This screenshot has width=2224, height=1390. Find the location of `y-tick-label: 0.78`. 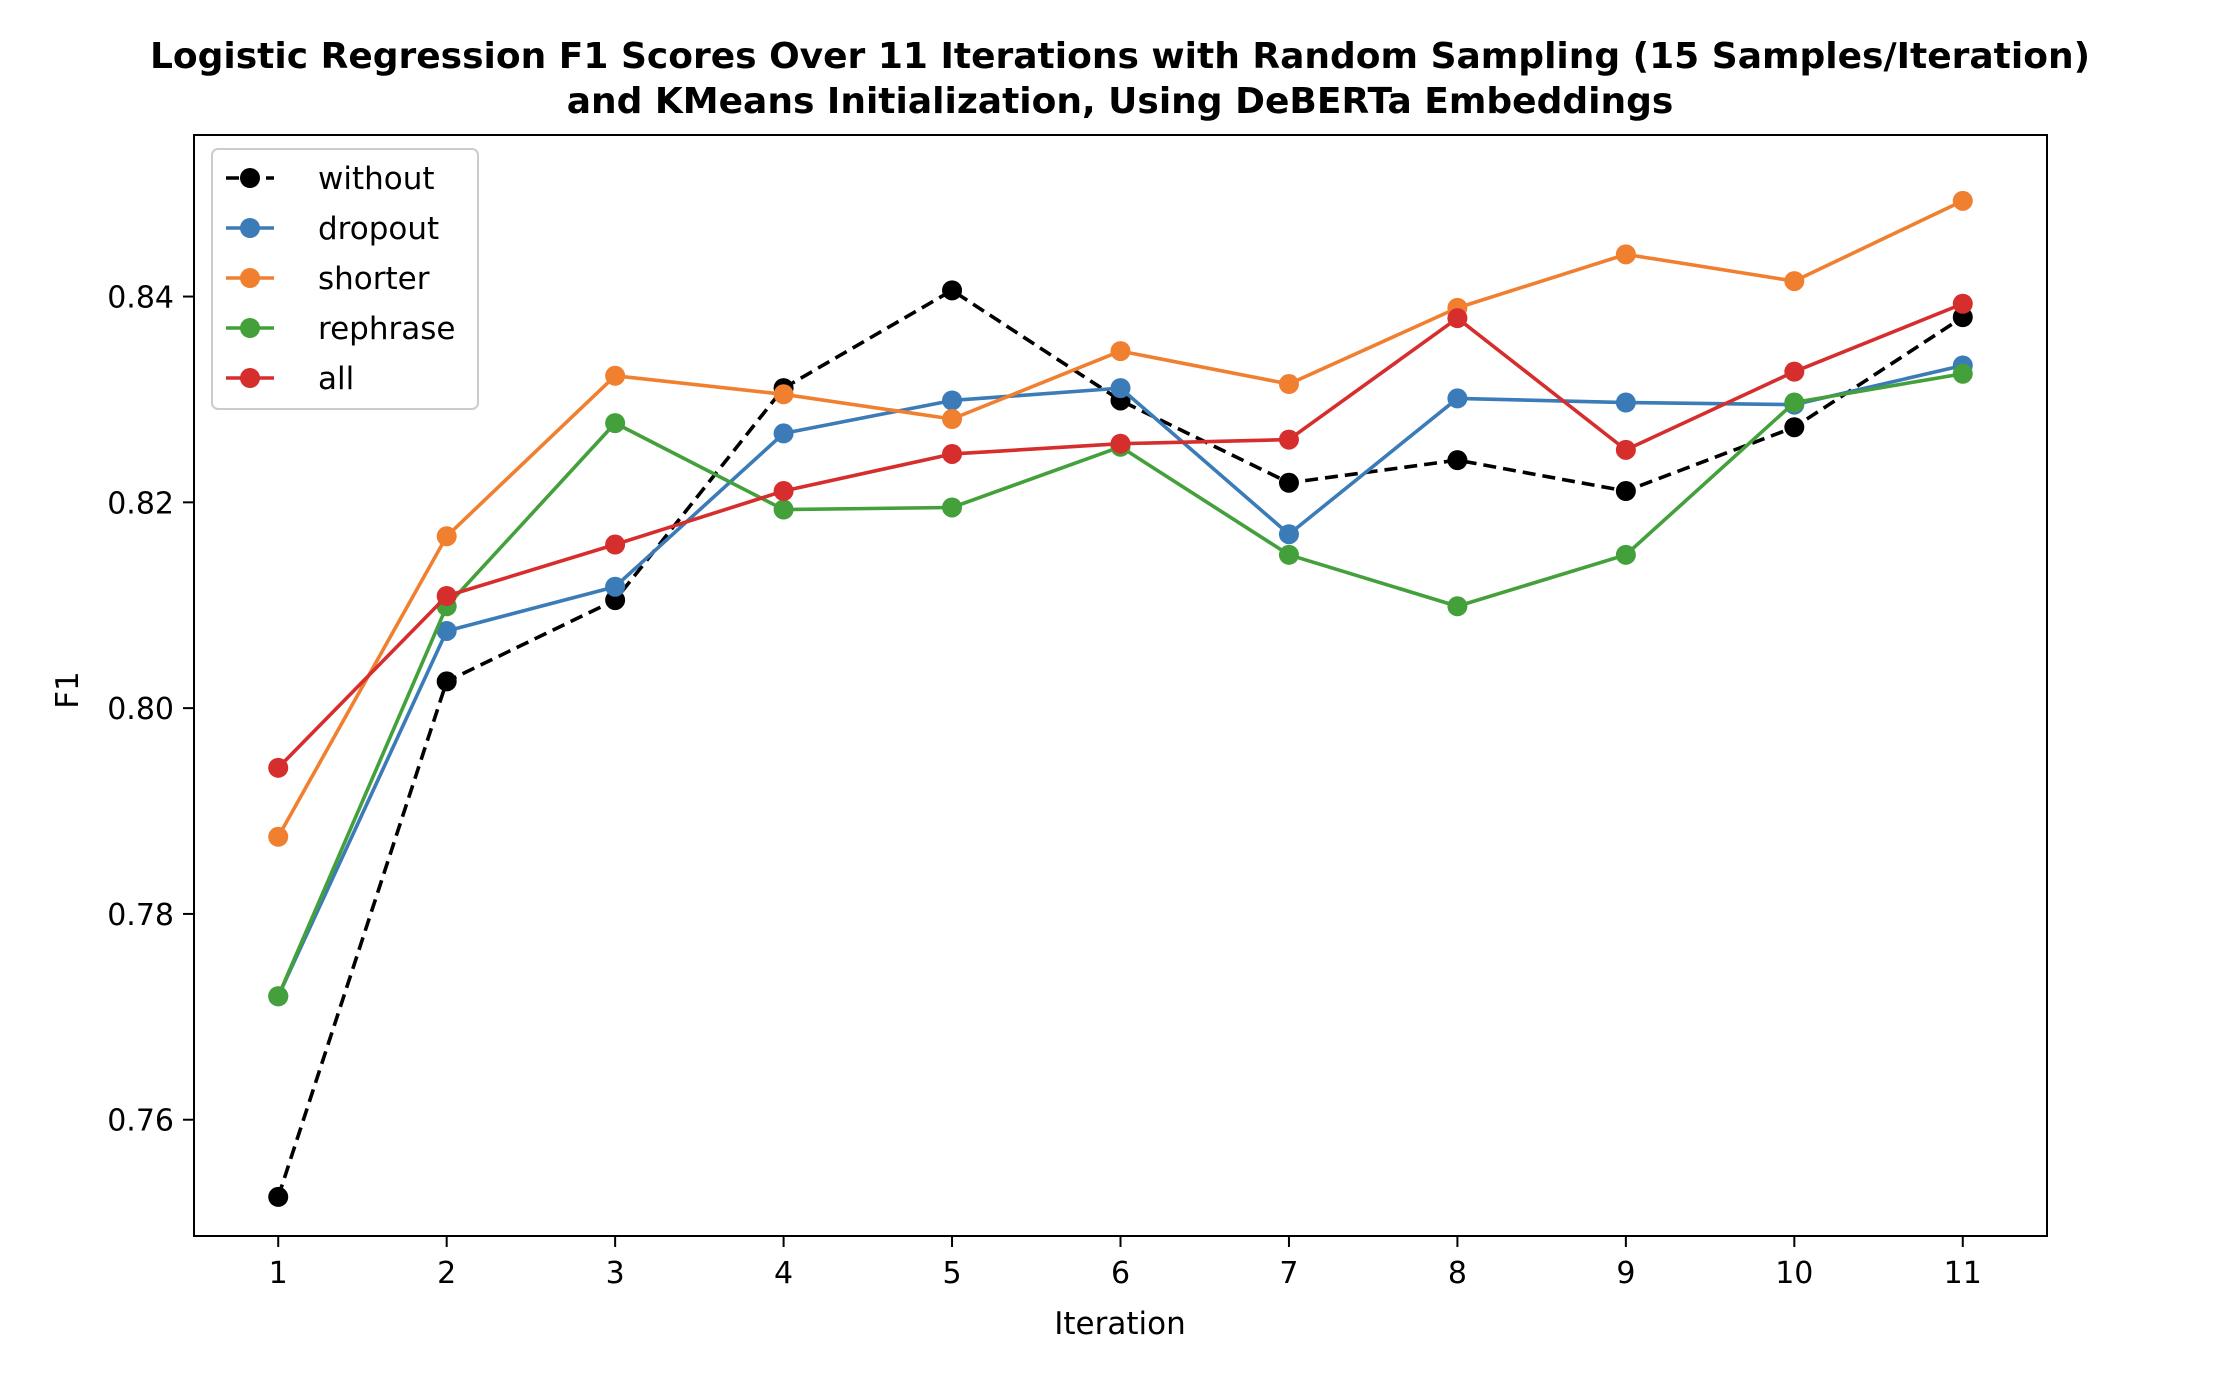

y-tick-label: 0.78 is located at coordinates (140, 915).